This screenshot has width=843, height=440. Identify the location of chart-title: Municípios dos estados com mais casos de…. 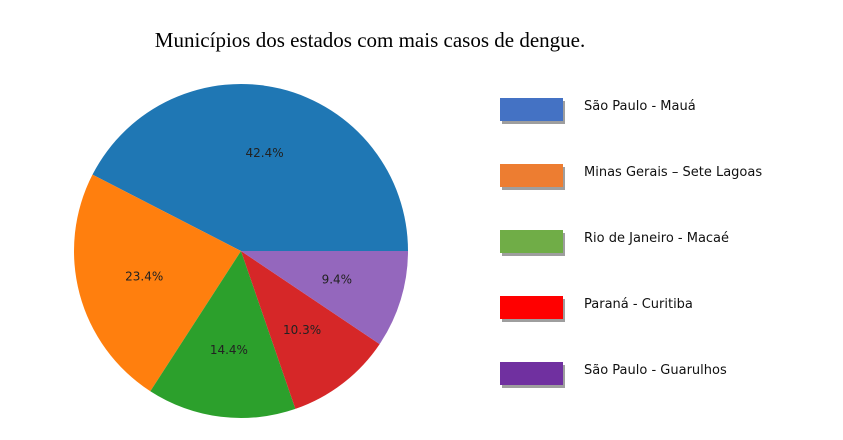
(370, 40).